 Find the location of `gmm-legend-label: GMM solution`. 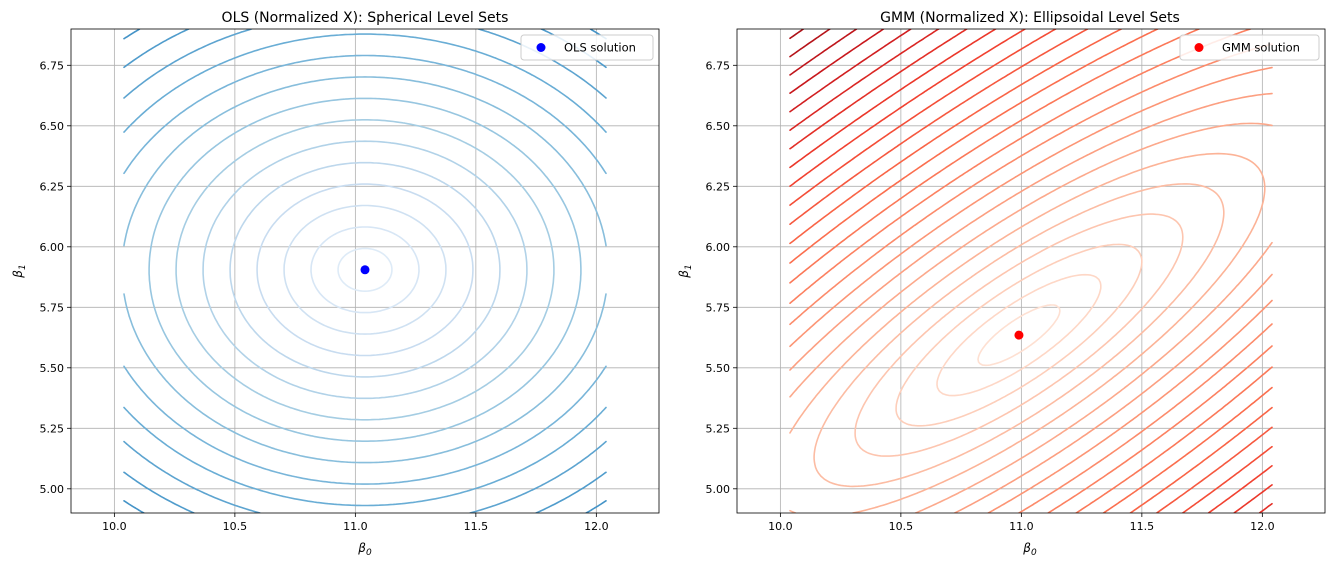

gmm-legend-label: GMM solution is located at coordinates (1261, 48).